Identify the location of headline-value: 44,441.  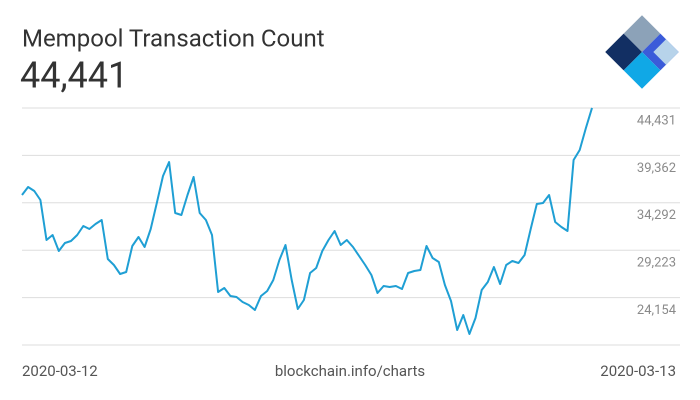
(74, 76).